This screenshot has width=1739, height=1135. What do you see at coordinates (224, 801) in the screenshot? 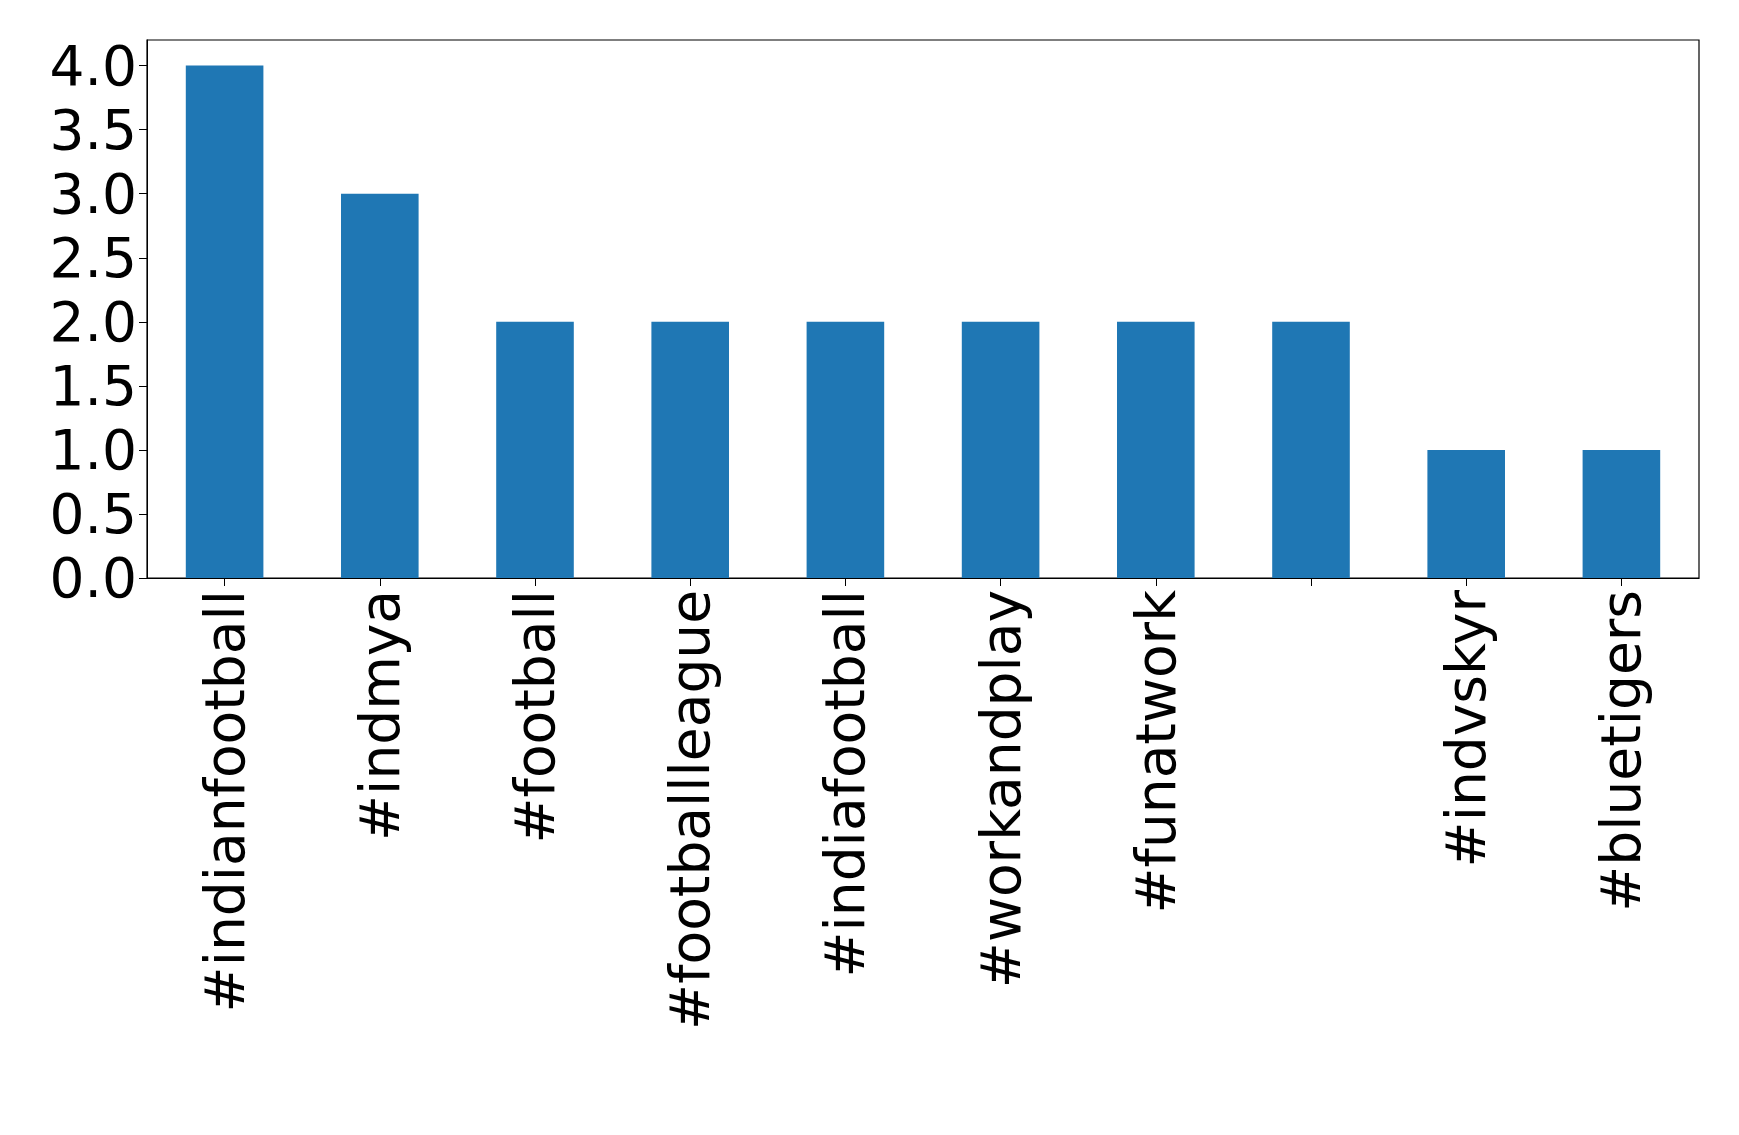
I see `x-tick-label: #indianfootball` at bounding box center [224, 801].